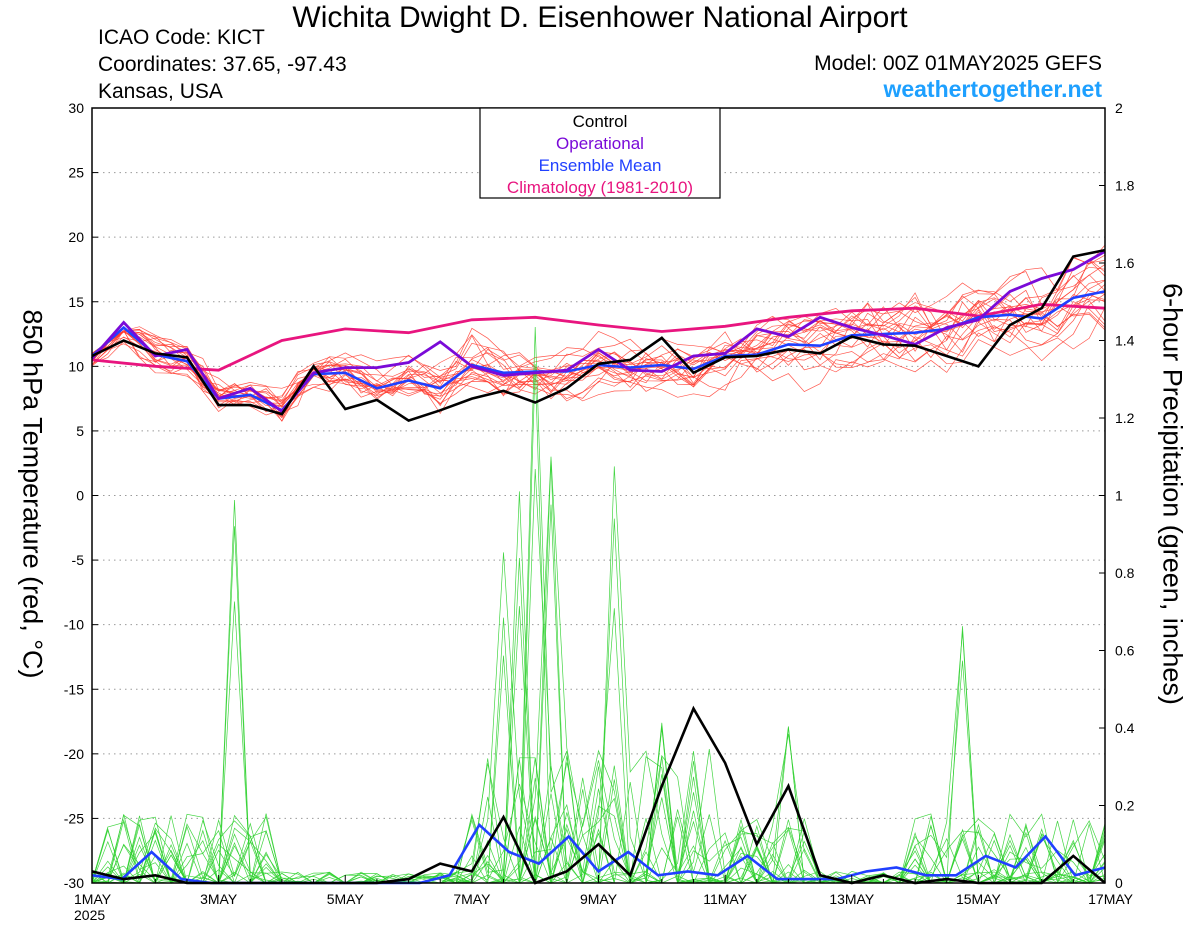  I want to click on y-left-tick-label: 30, so click(76, 108).